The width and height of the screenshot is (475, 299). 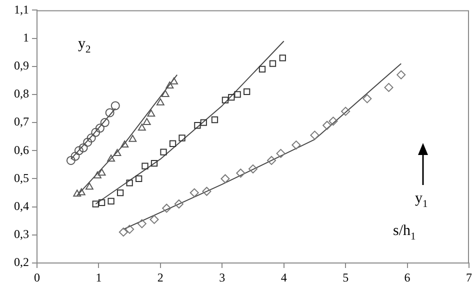 I want to click on x-tick-label: 6, so click(x=407, y=277).